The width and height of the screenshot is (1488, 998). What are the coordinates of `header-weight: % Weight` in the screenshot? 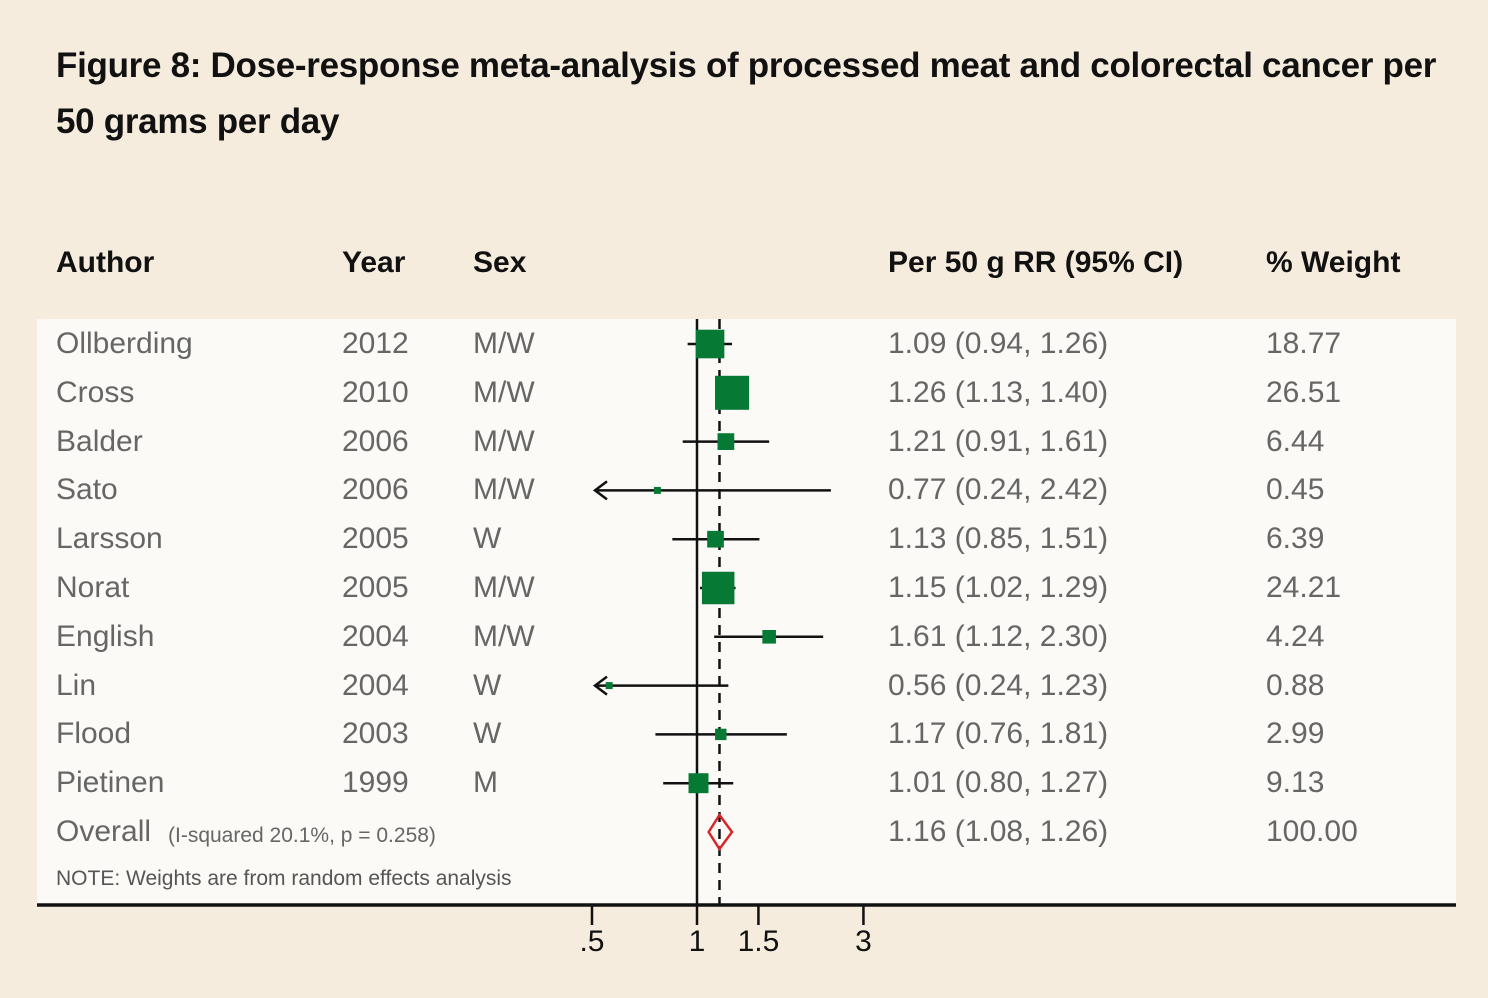 It's located at (1333, 262).